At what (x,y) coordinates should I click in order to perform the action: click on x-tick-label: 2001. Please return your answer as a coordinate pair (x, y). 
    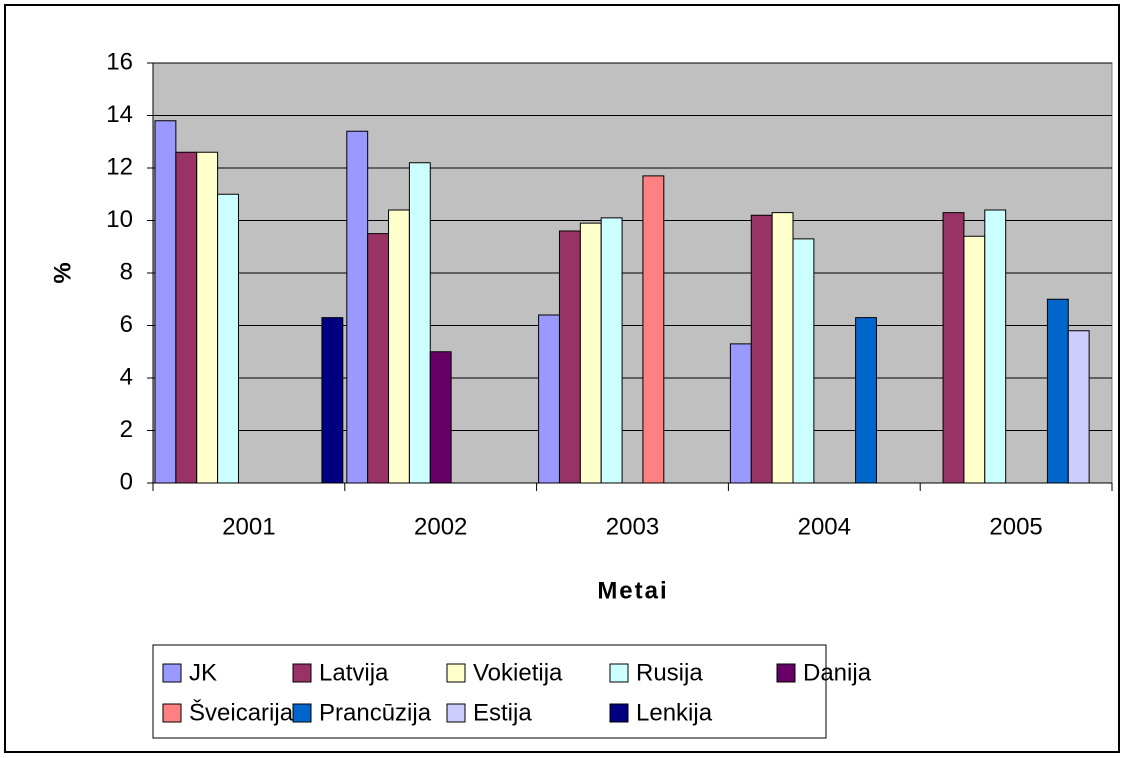
    Looking at the image, I should click on (248, 526).